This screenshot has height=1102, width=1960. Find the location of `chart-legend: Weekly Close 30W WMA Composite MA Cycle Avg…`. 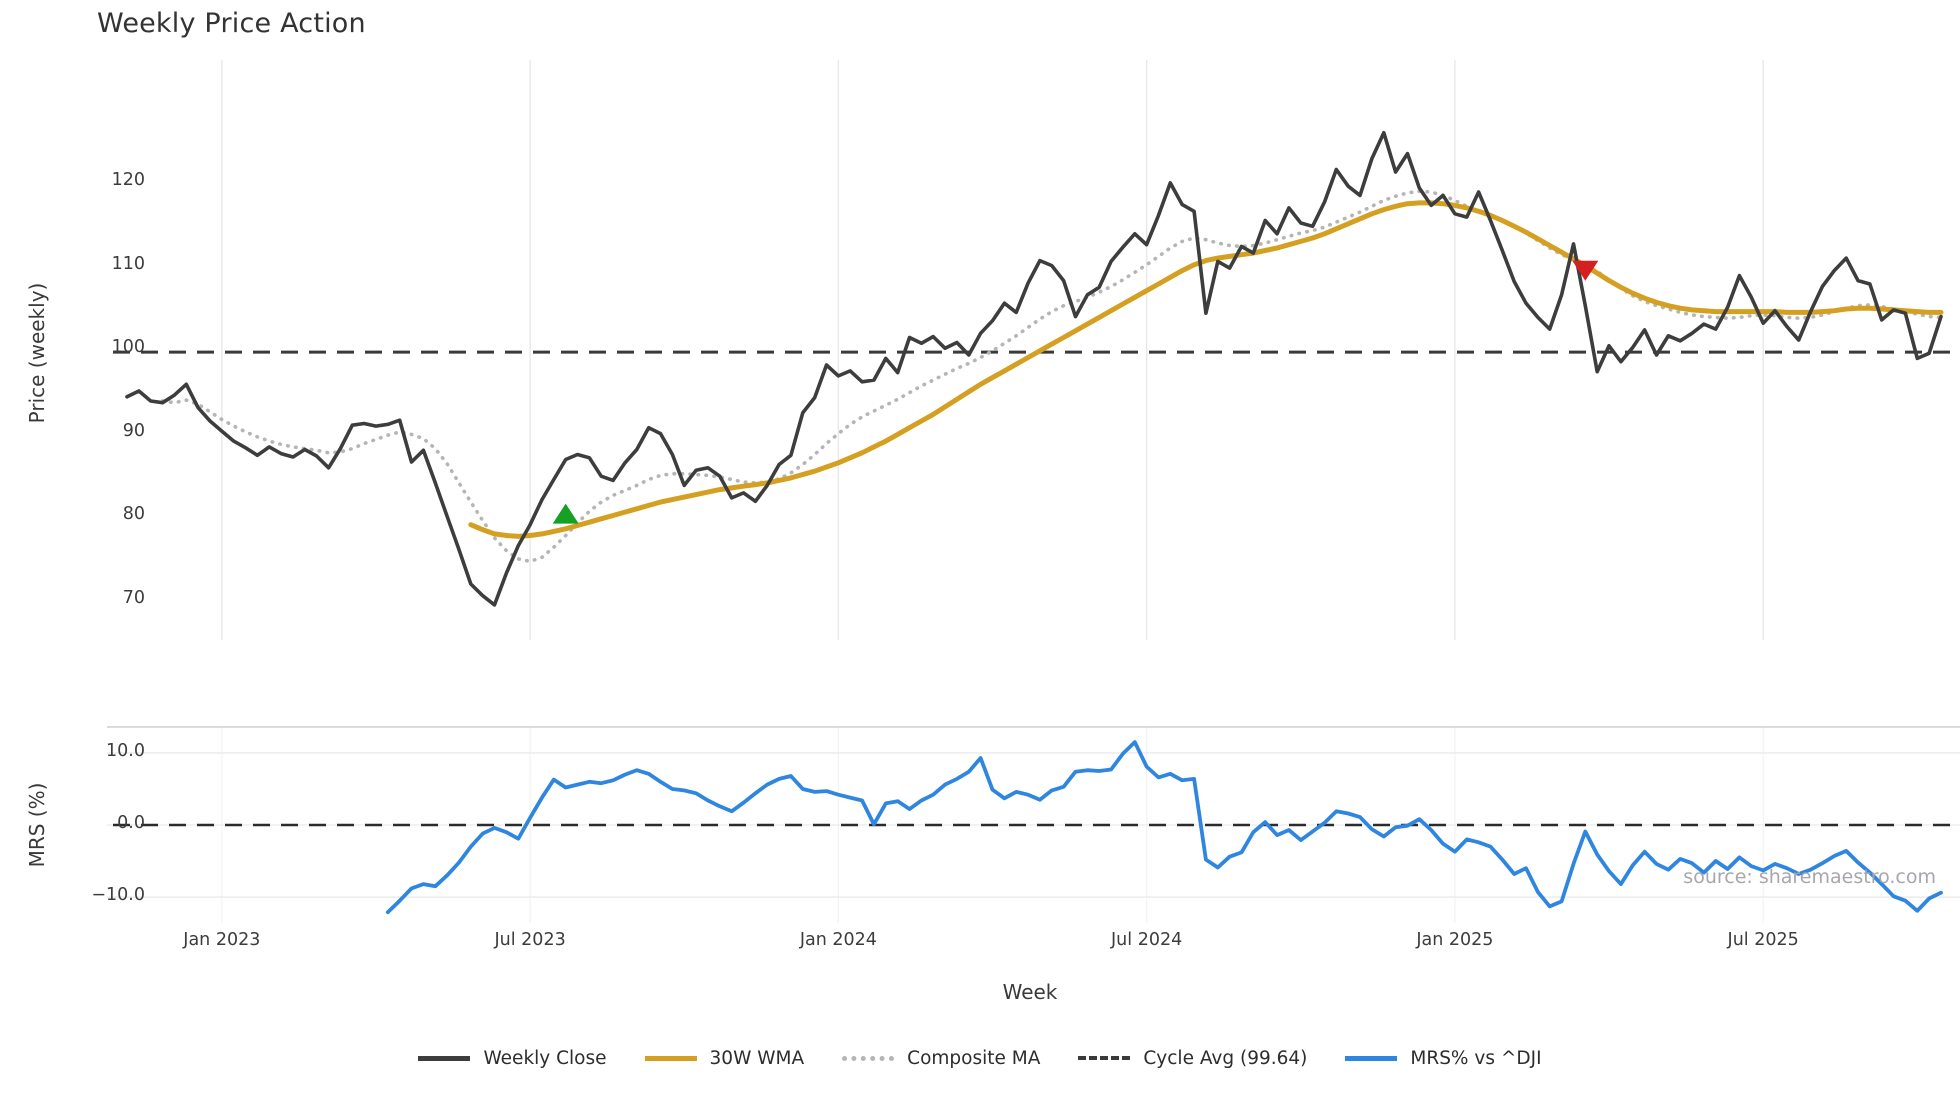

chart-legend: Weekly Close 30W WMA Composite MA Cycle Avg… is located at coordinates (980, 1058).